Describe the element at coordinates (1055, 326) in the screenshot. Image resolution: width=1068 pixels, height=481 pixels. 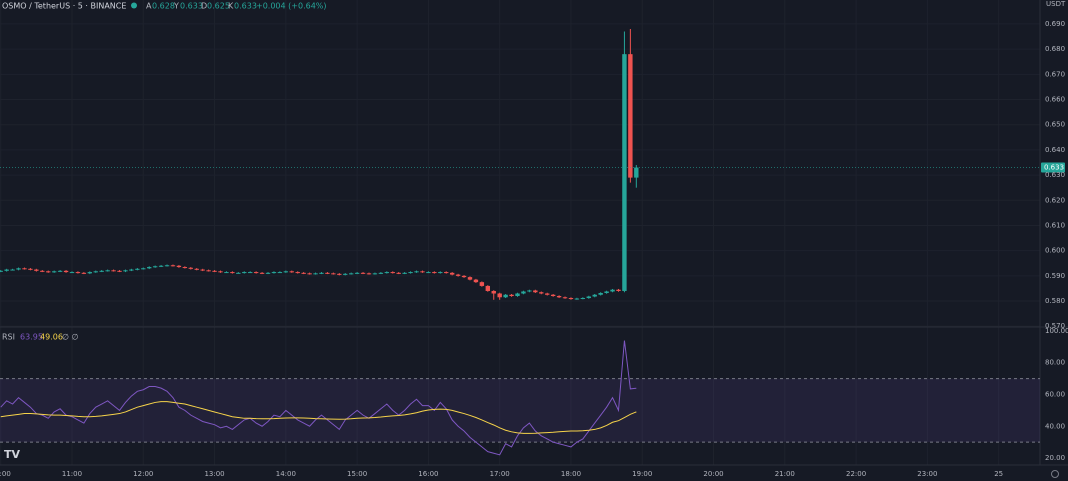
I see `y-tick-label: 0.570` at that location.